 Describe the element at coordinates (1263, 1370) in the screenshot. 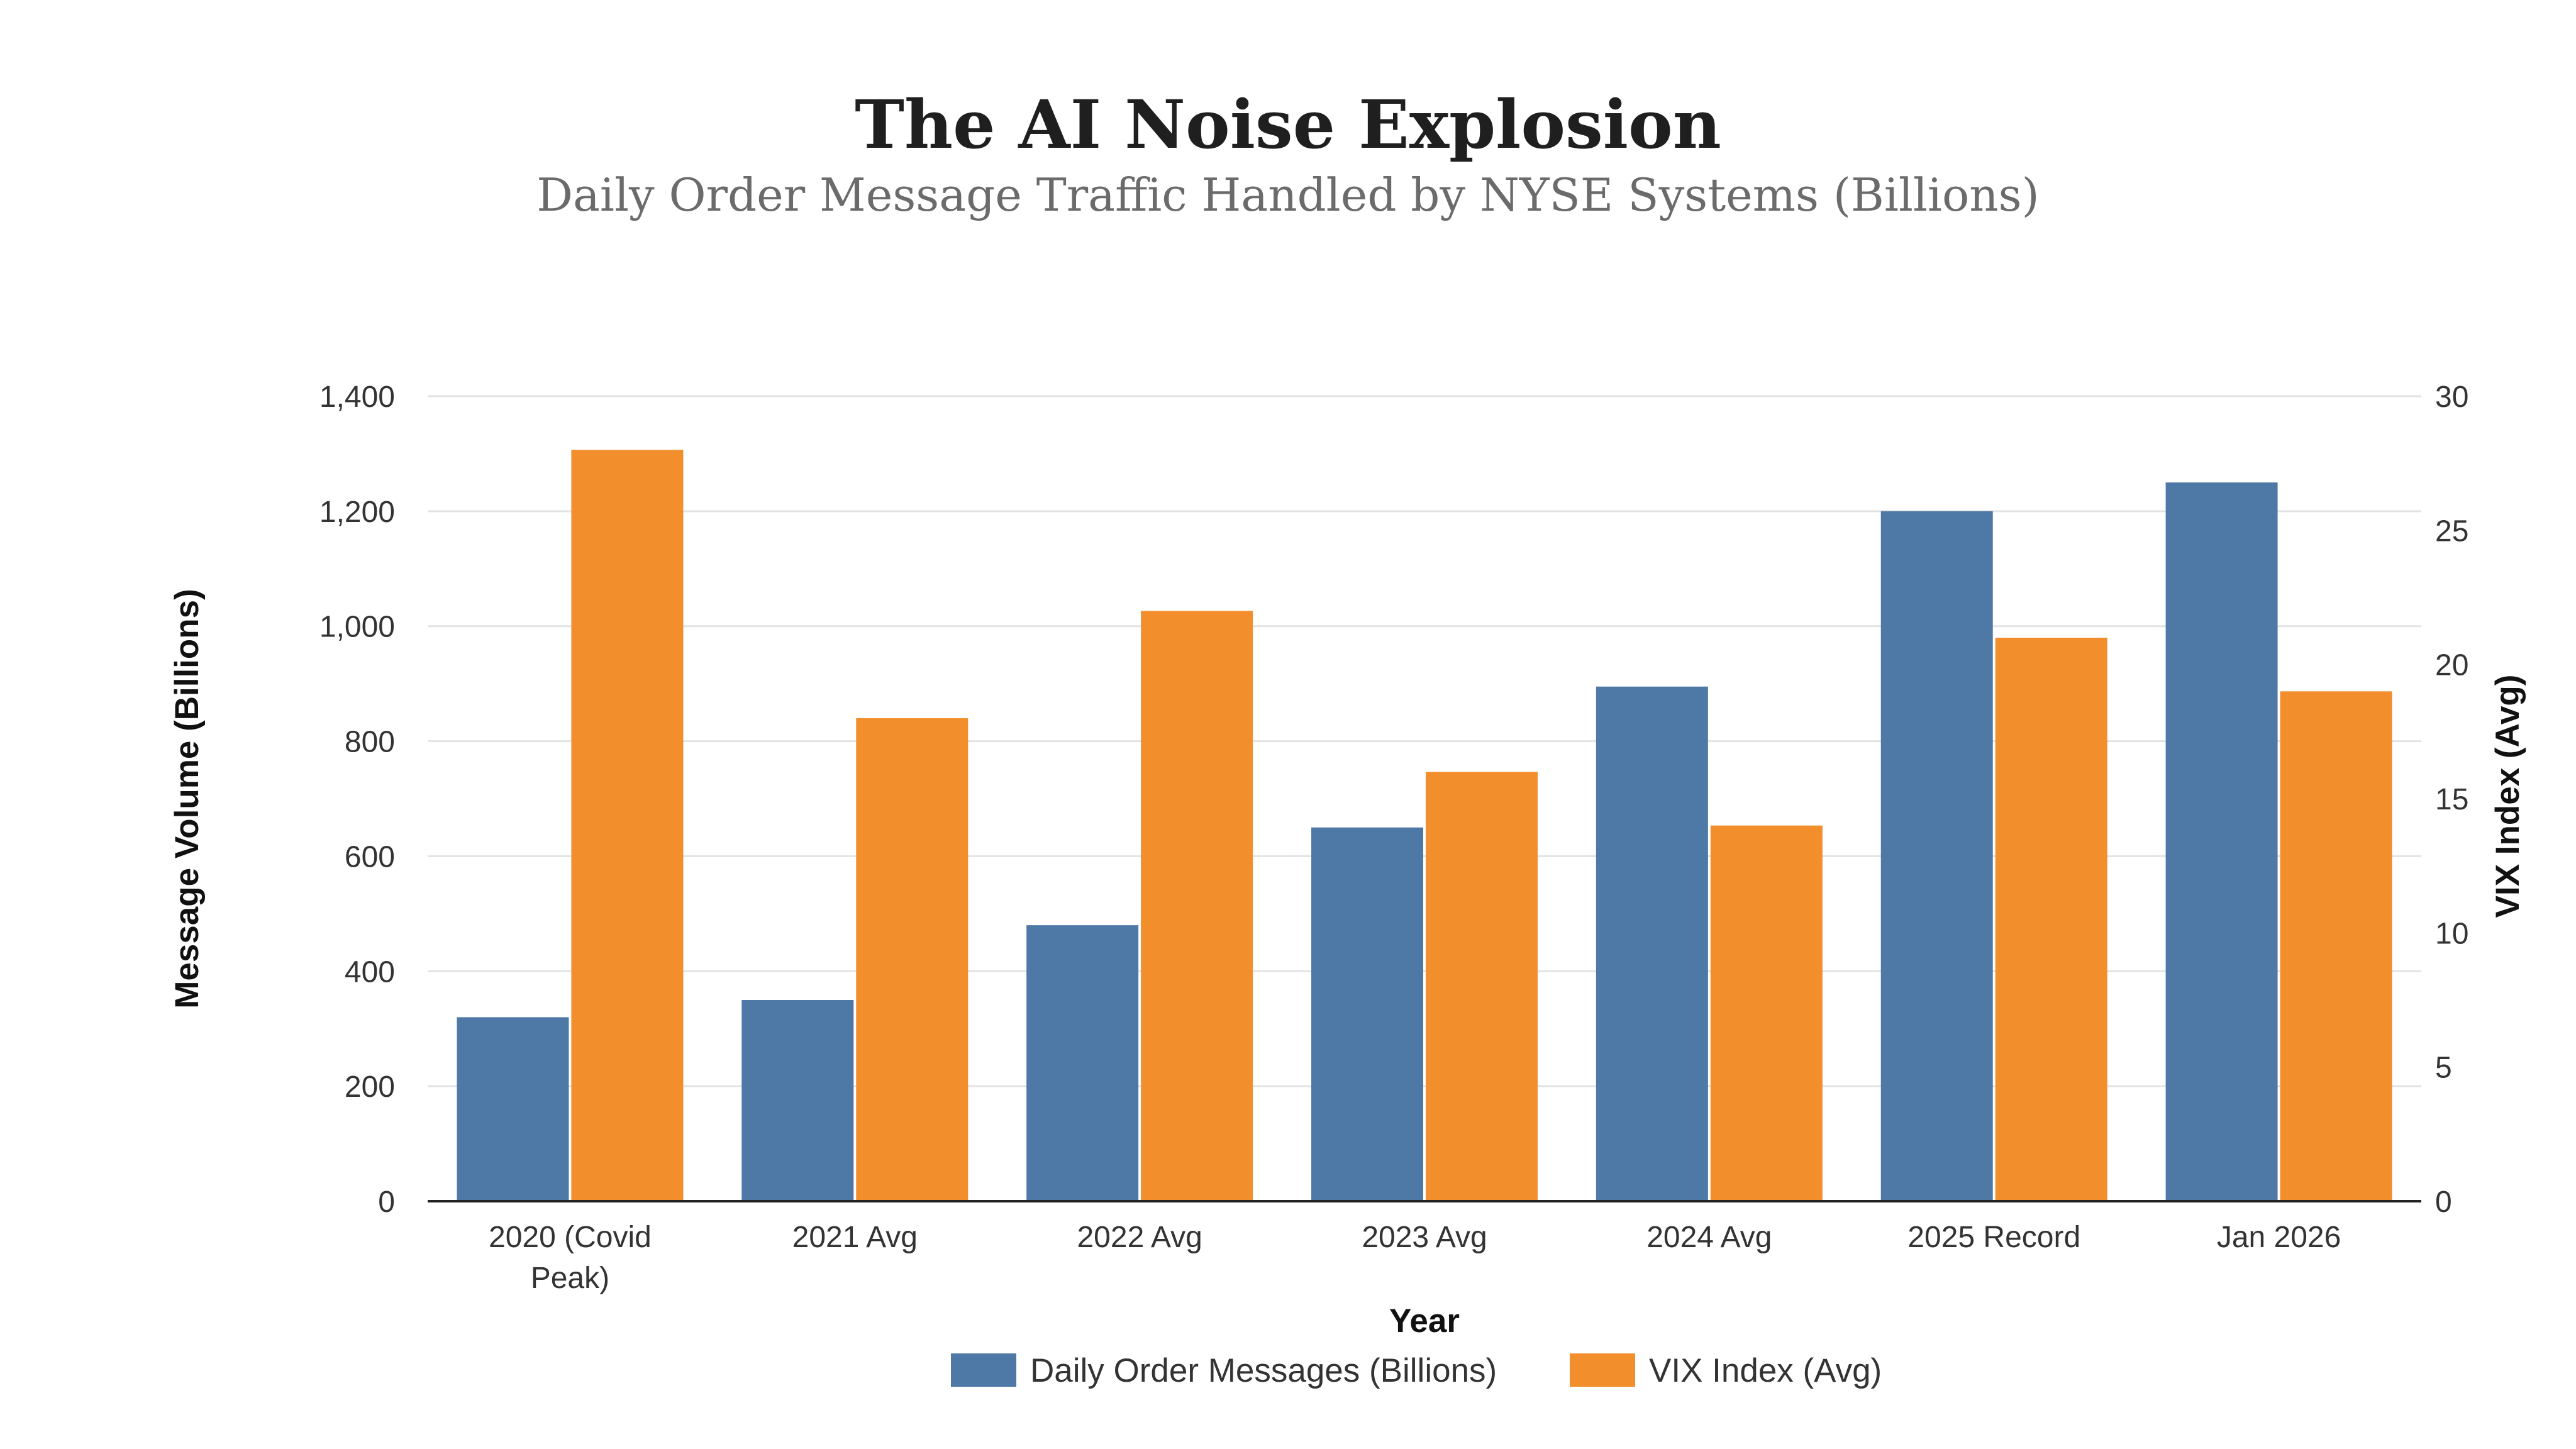

I see `legend-label: Daily Order Messages (Billions)` at that location.